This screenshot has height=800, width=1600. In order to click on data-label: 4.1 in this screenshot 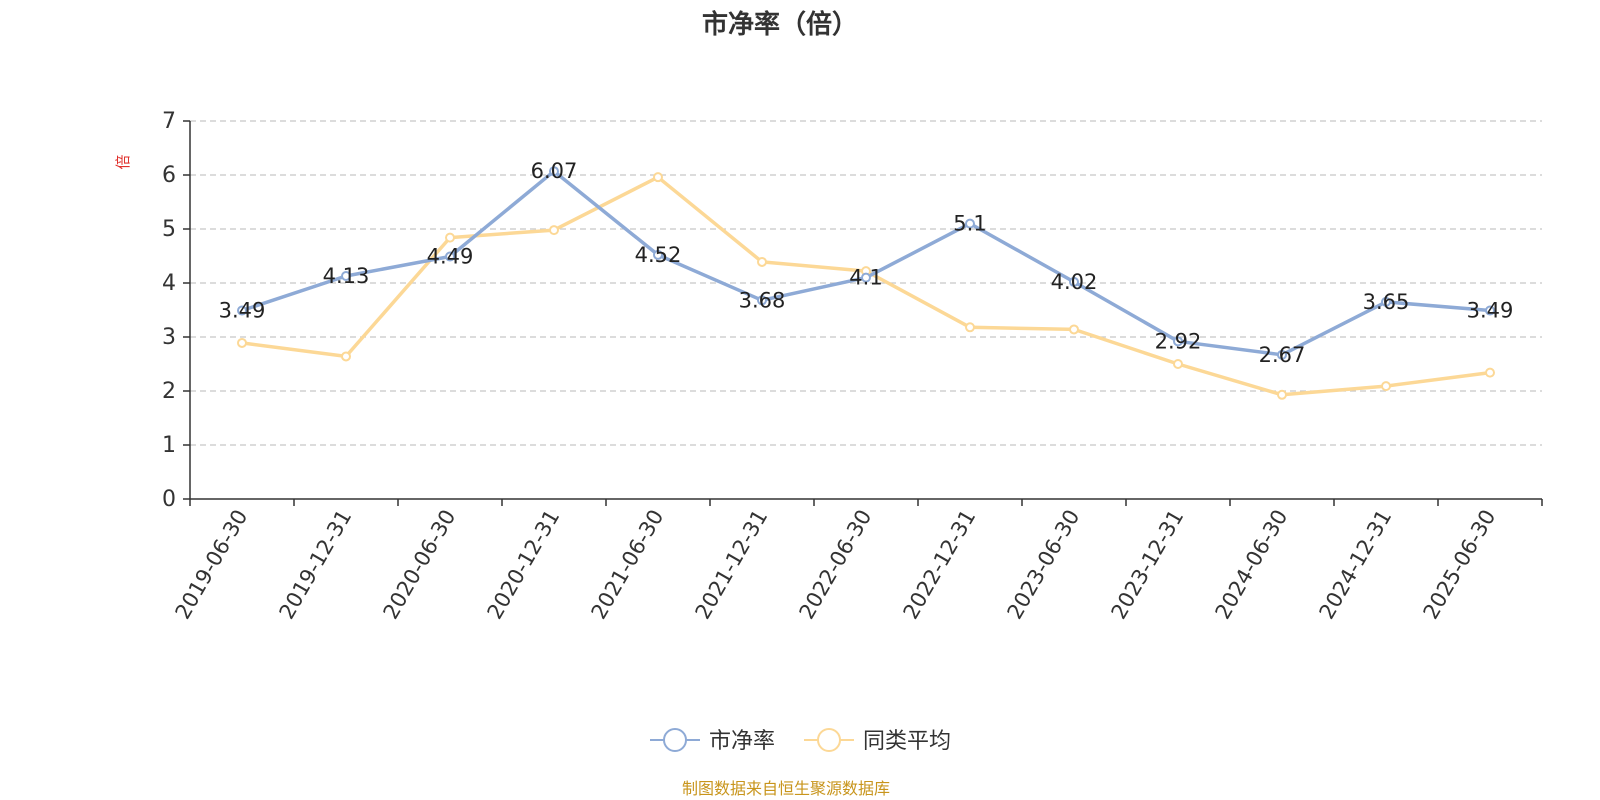, I will do `click(865, 278)`.